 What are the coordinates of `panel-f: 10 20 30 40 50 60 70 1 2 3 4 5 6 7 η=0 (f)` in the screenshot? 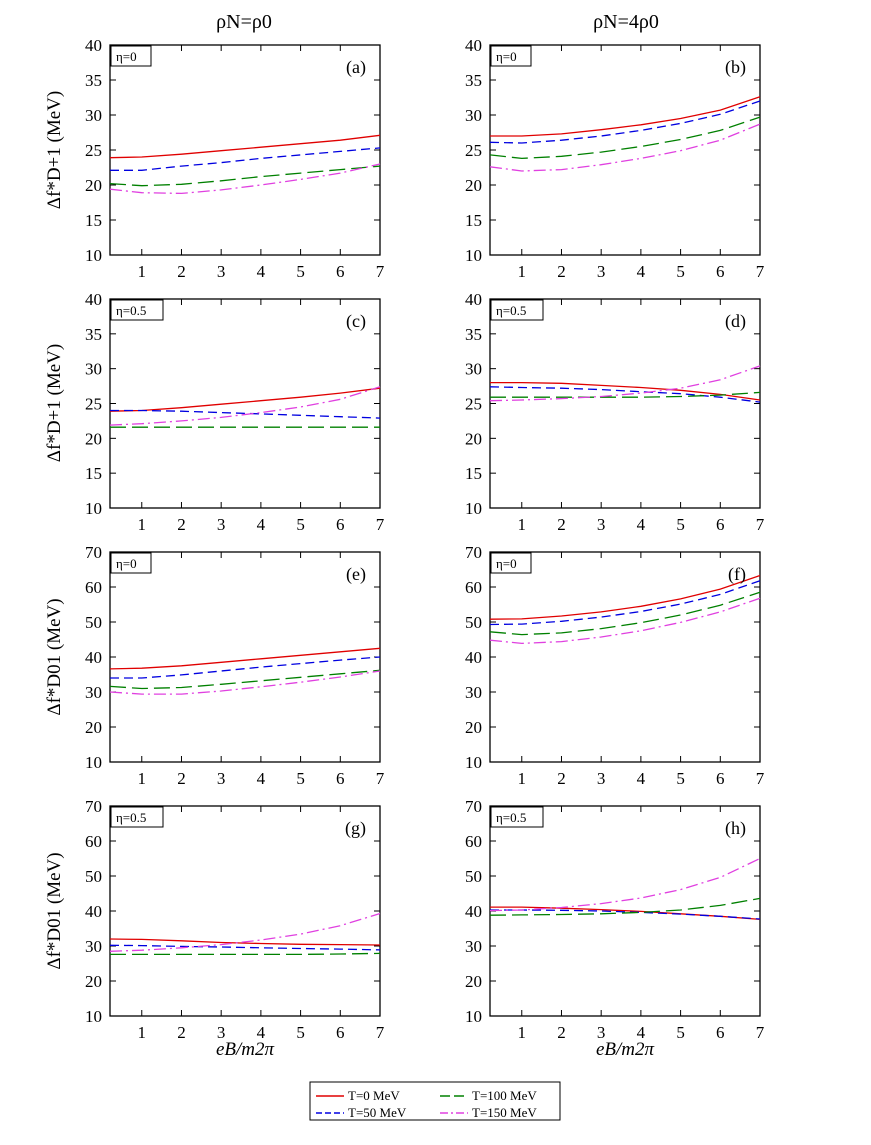 It's located at (615, 665).